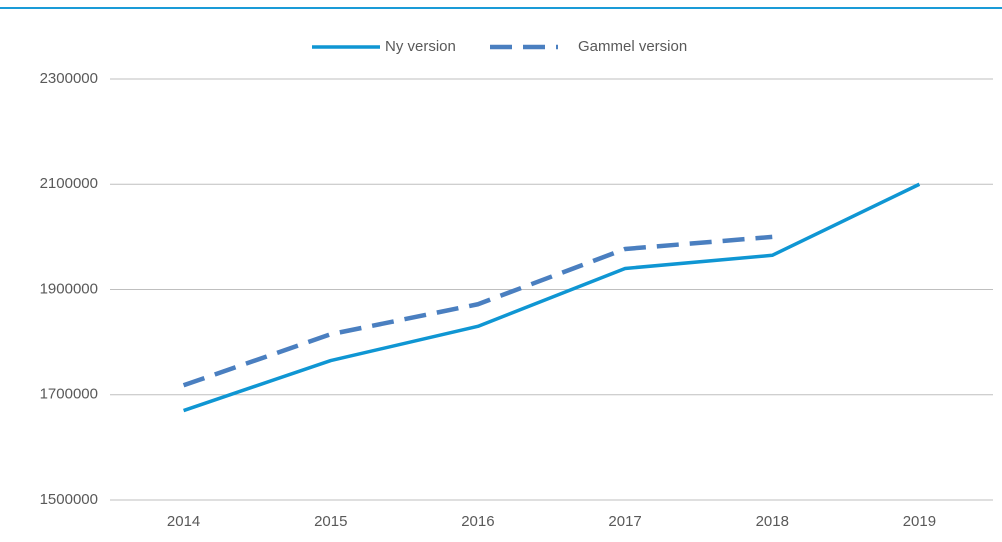 The height and width of the screenshot is (542, 1002). What do you see at coordinates (69, 78) in the screenshot?
I see `y-tick-label: 2300000` at bounding box center [69, 78].